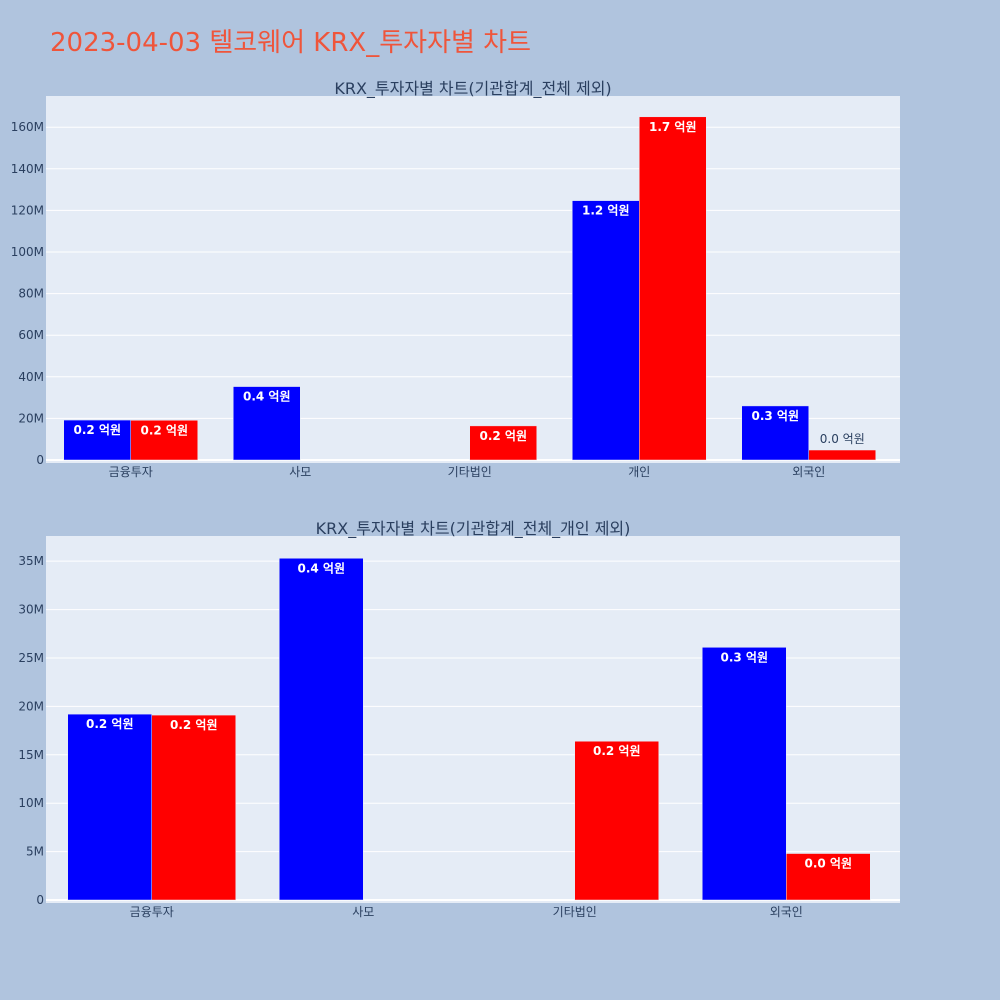 Image resolution: width=1000 pixels, height=1000 pixels. I want to click on y-tick-label: 15M, so click(31, 755).